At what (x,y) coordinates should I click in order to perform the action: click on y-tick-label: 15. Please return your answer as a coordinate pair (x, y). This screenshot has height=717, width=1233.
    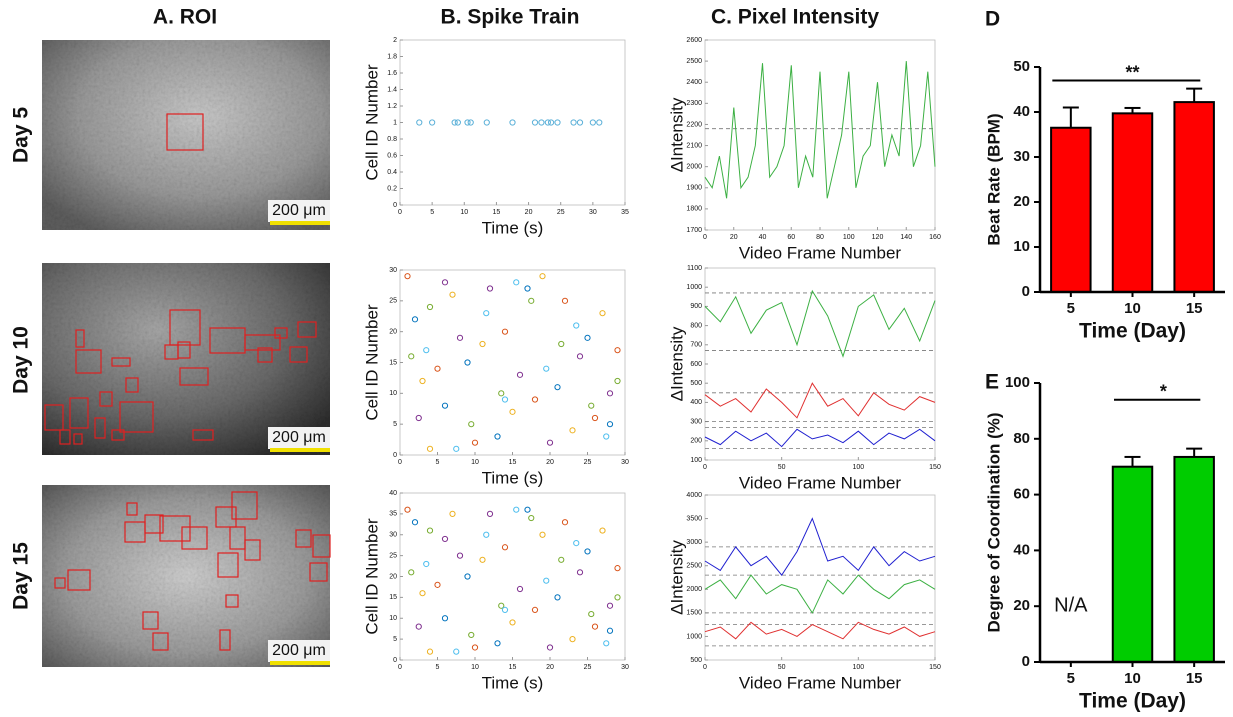
    Looking at the image, I should click on (393, 362).